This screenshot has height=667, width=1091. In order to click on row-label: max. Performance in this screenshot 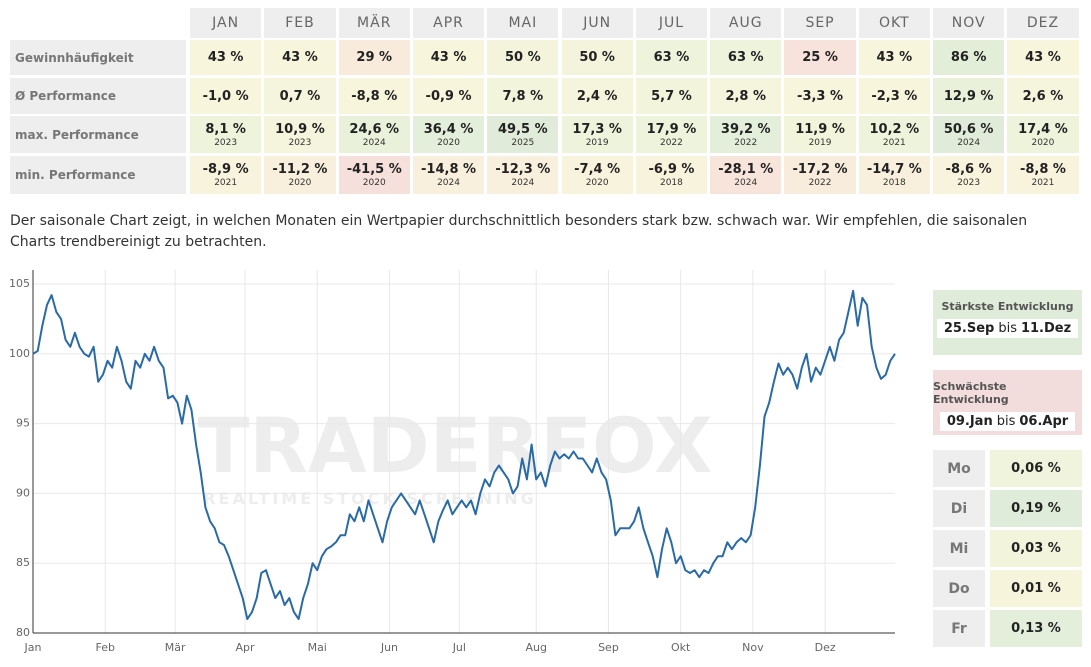, I will do `click(98, 134)`.